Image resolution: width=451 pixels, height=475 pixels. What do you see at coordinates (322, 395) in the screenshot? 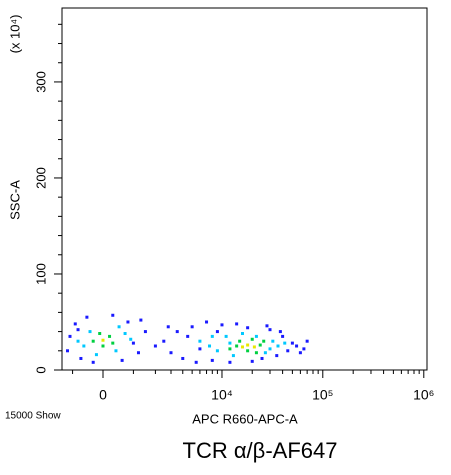
I see `x-tick-label: 10⁵` at bounding box center [322, 395].